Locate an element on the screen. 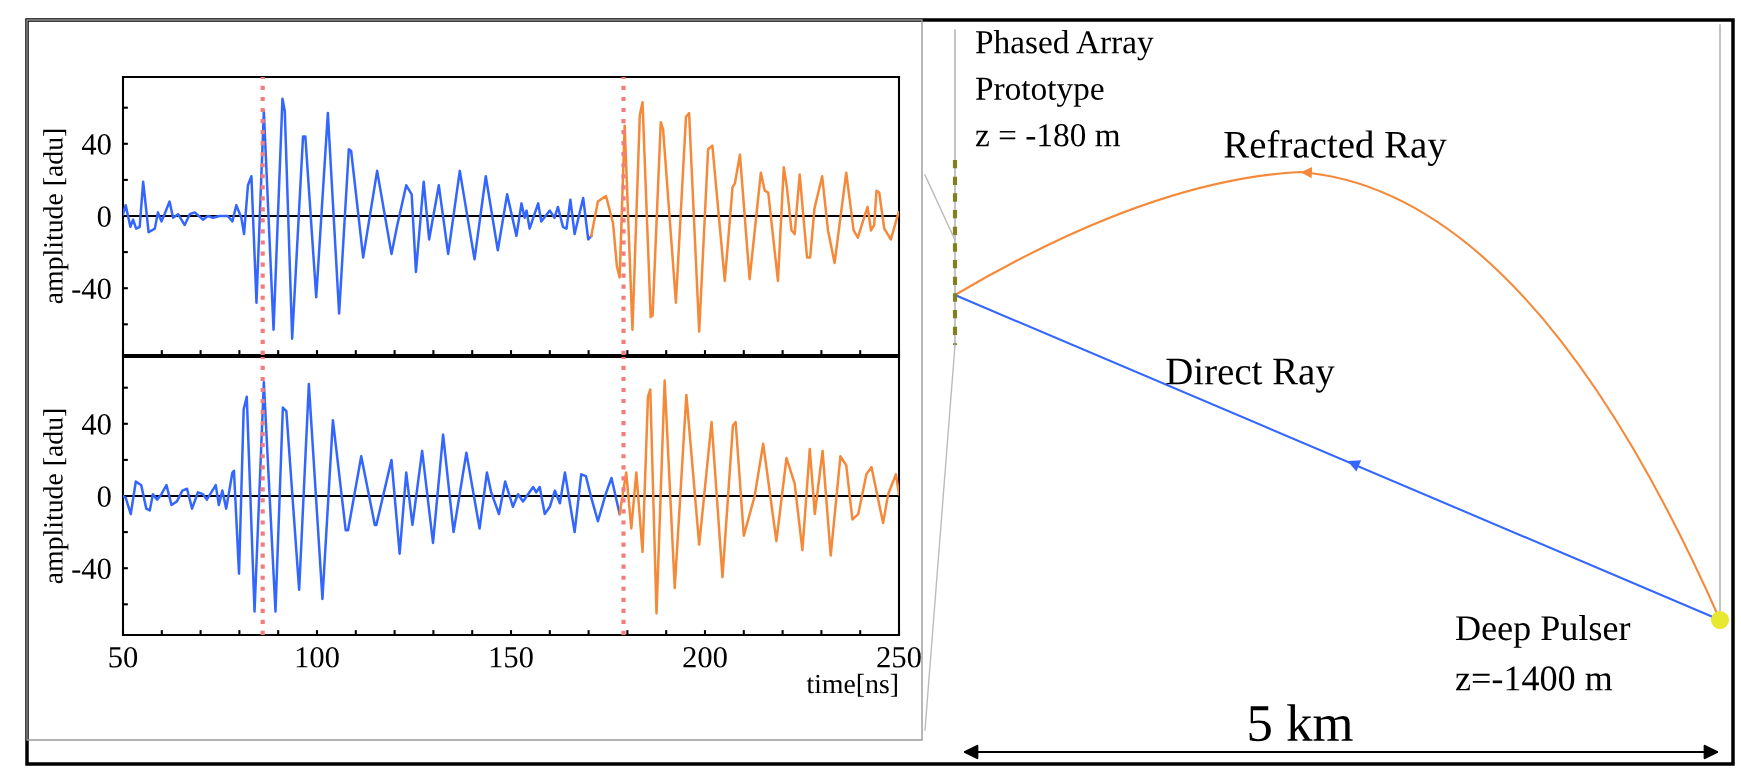 This screenshot has height=779, width=1741. text: 5 km is located at coordinates (1301, 723).